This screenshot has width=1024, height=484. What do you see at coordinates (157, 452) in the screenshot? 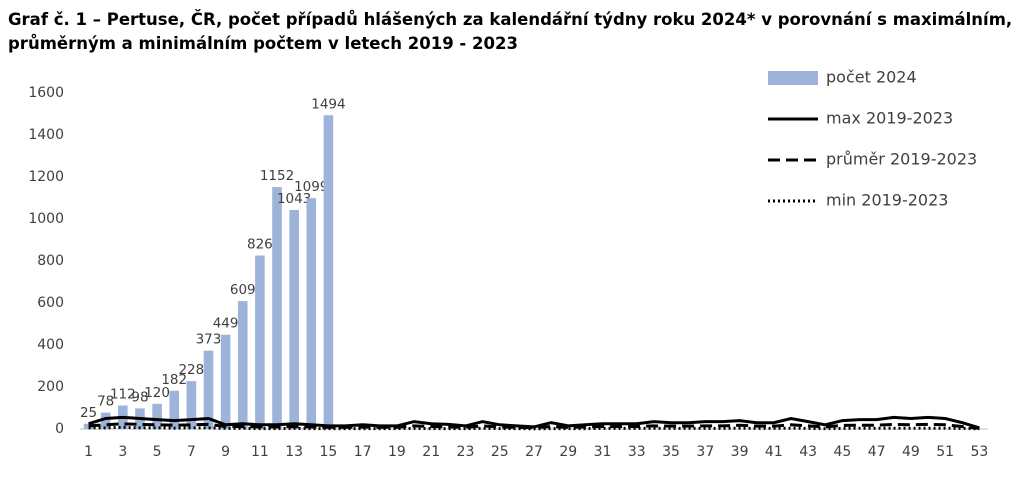
I see `x-tick-label: 5` at bounding box center [157, 452].